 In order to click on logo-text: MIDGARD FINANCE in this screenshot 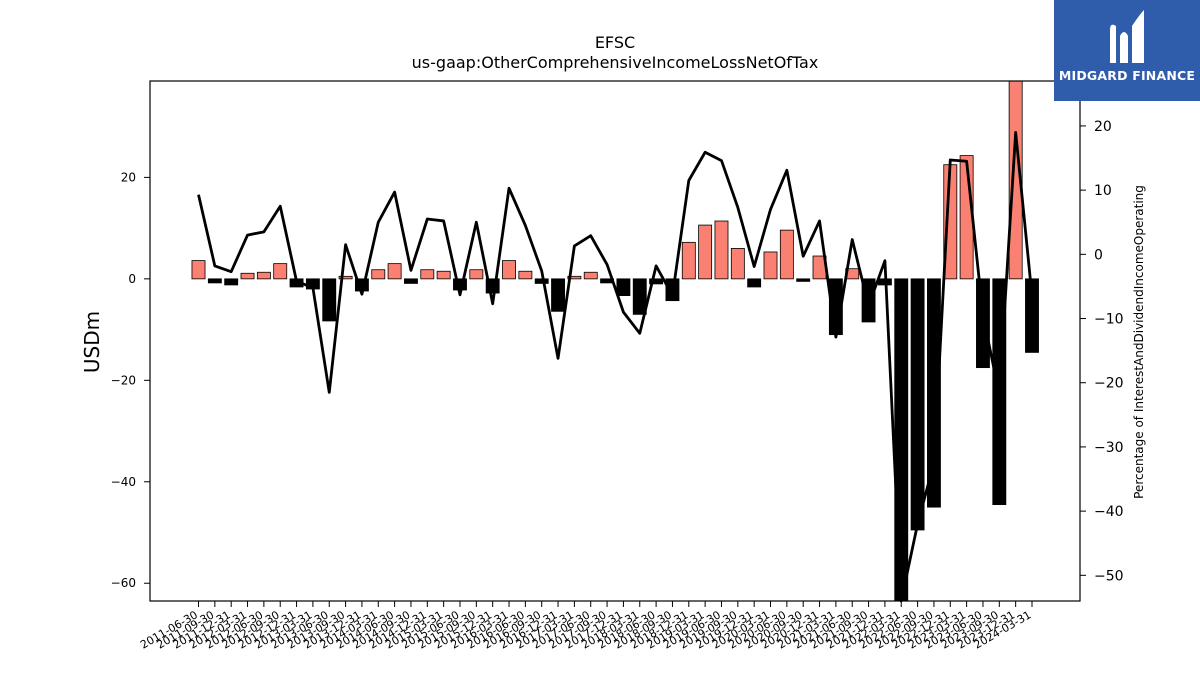, I will do `click(1127, 75)`.